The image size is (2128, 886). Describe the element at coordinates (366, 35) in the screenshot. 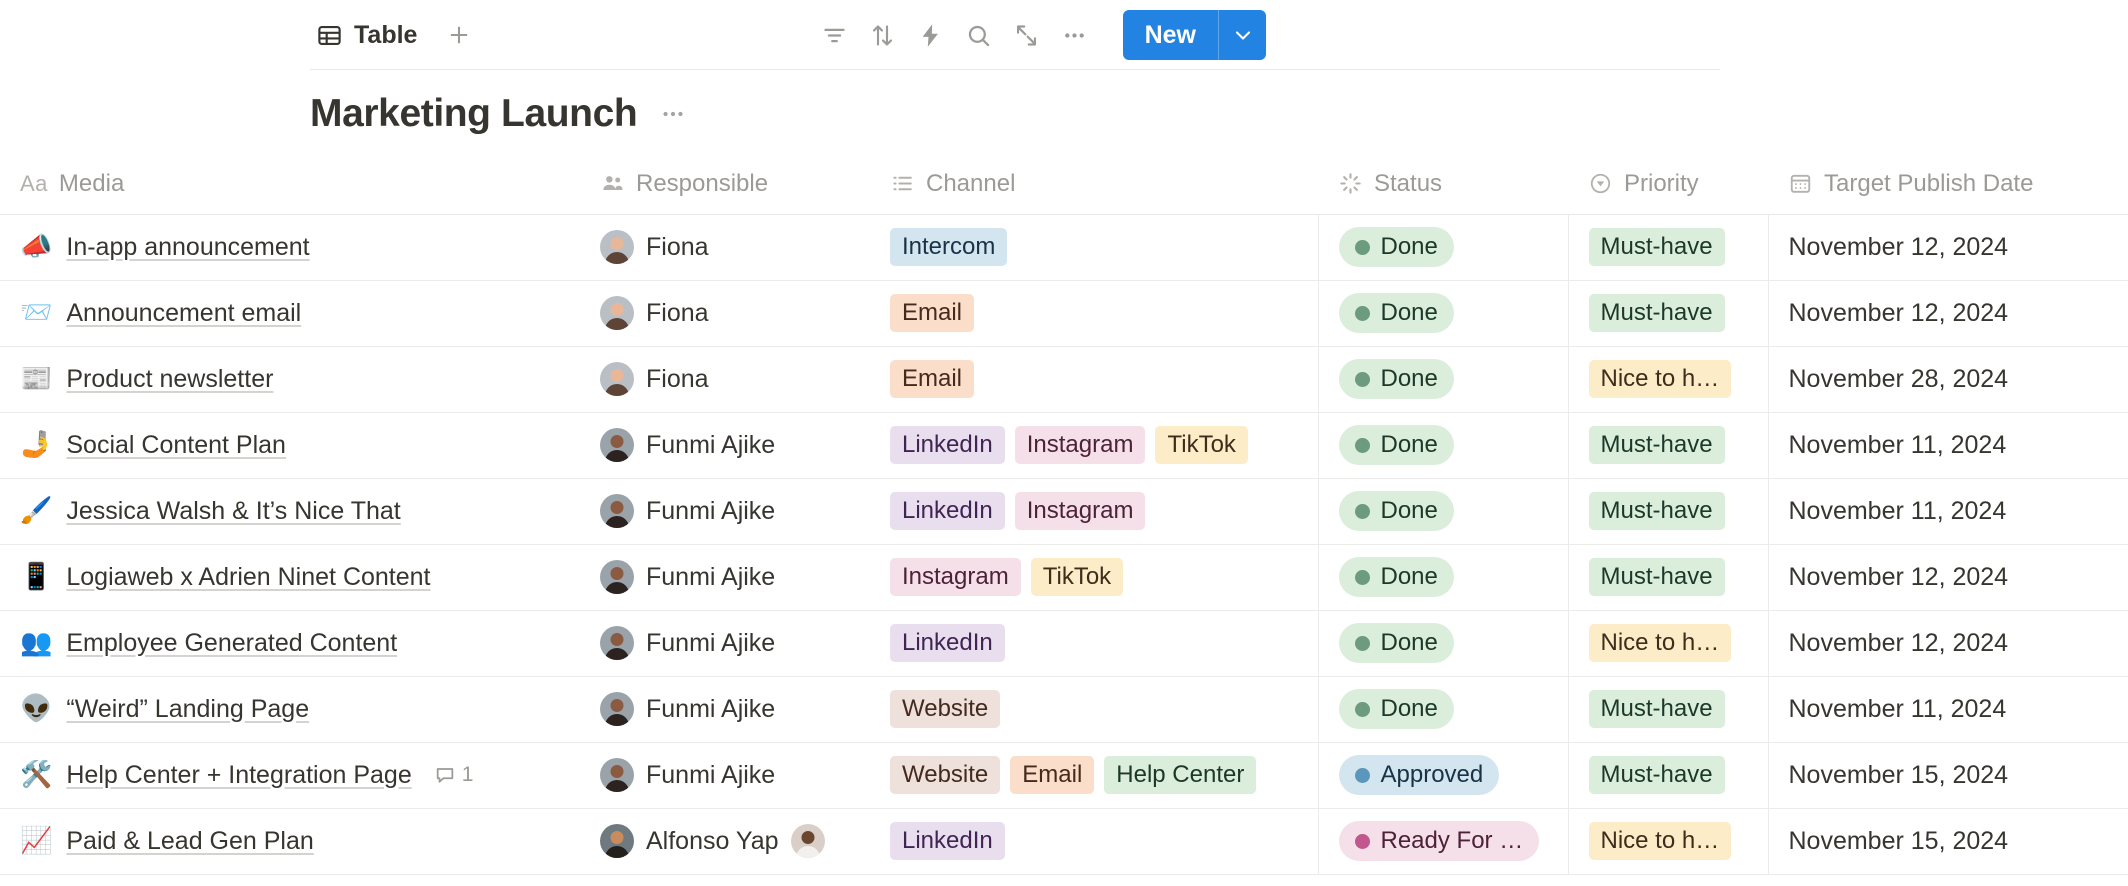

I see `view-tab-table: Table` at that location.